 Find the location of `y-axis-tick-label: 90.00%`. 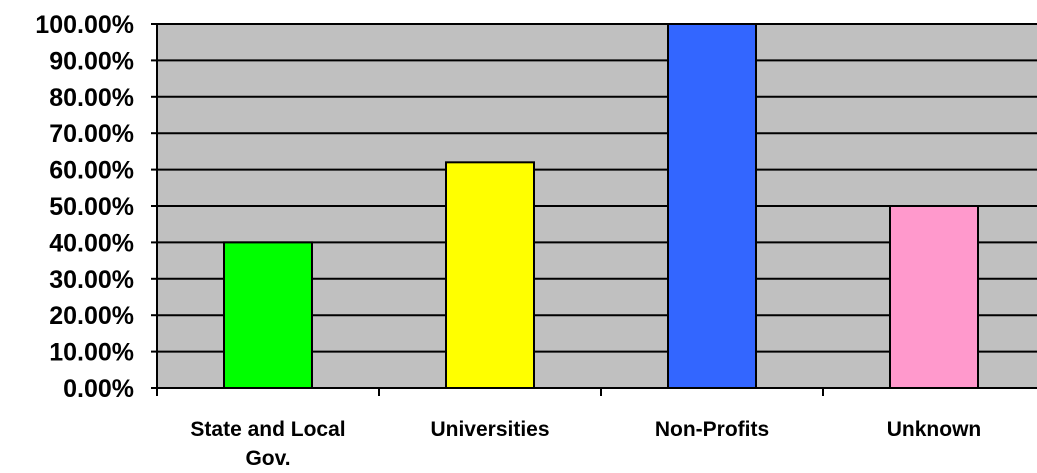

y-axis-tick-label: 90.00% is located at coordinates (91, 61).